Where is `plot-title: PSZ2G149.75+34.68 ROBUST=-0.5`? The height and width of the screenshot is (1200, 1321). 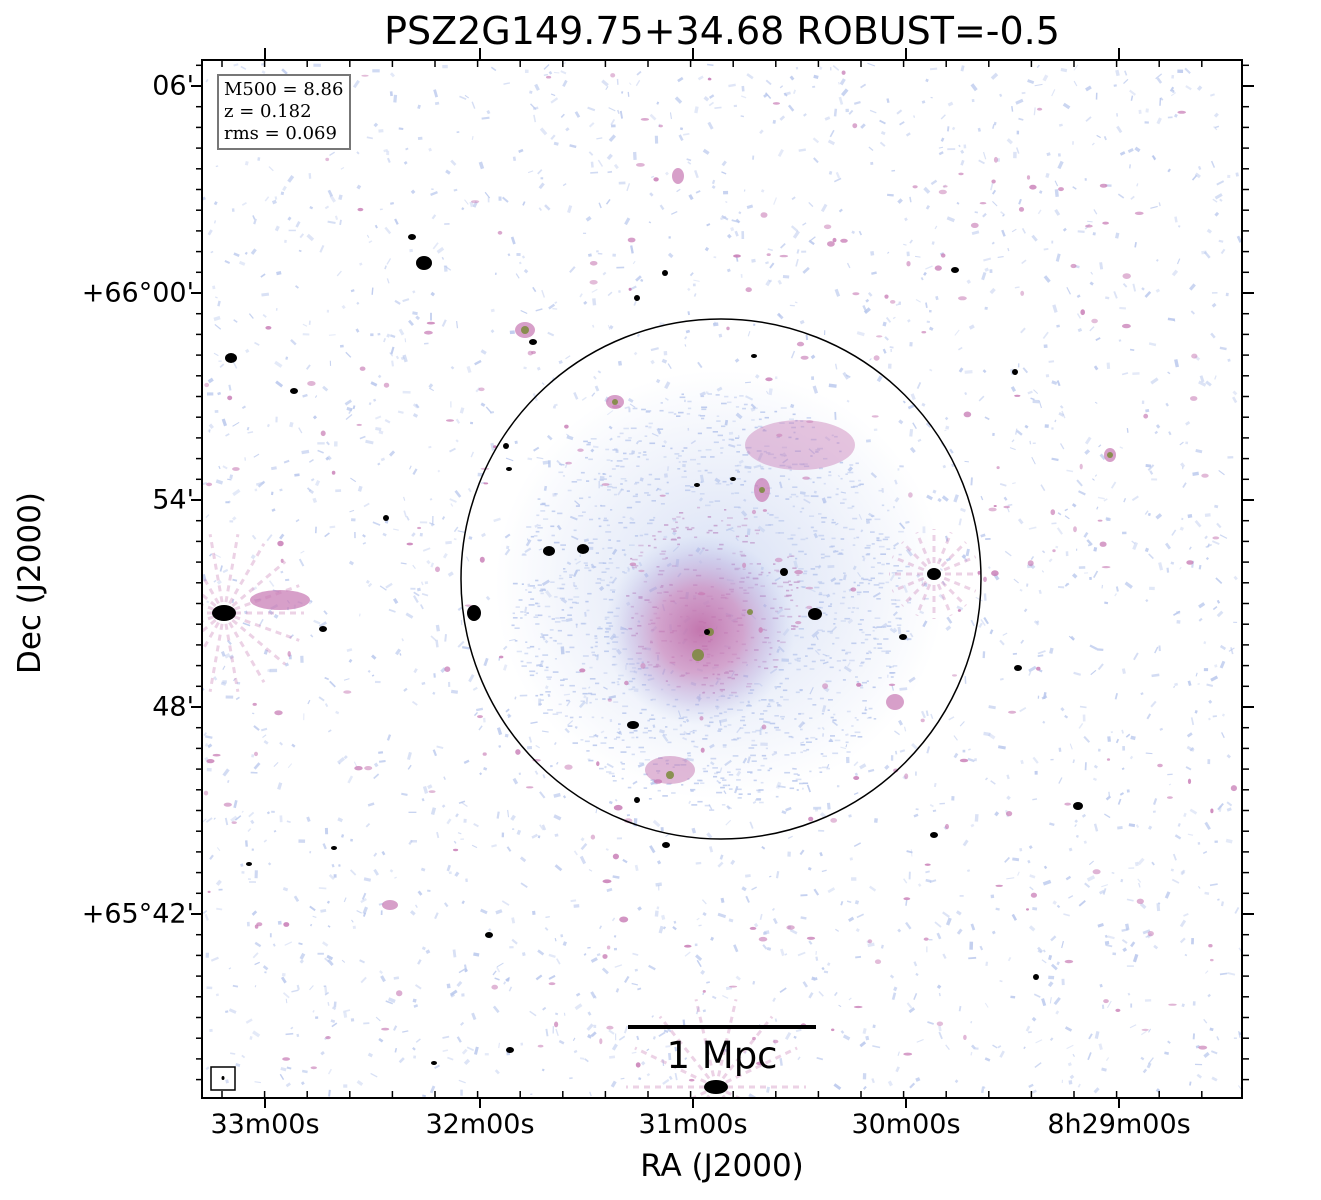
plot-title: PSZ2G149.75+34.68 ROBUST=-0.5 is located at coordinates (722, 31).